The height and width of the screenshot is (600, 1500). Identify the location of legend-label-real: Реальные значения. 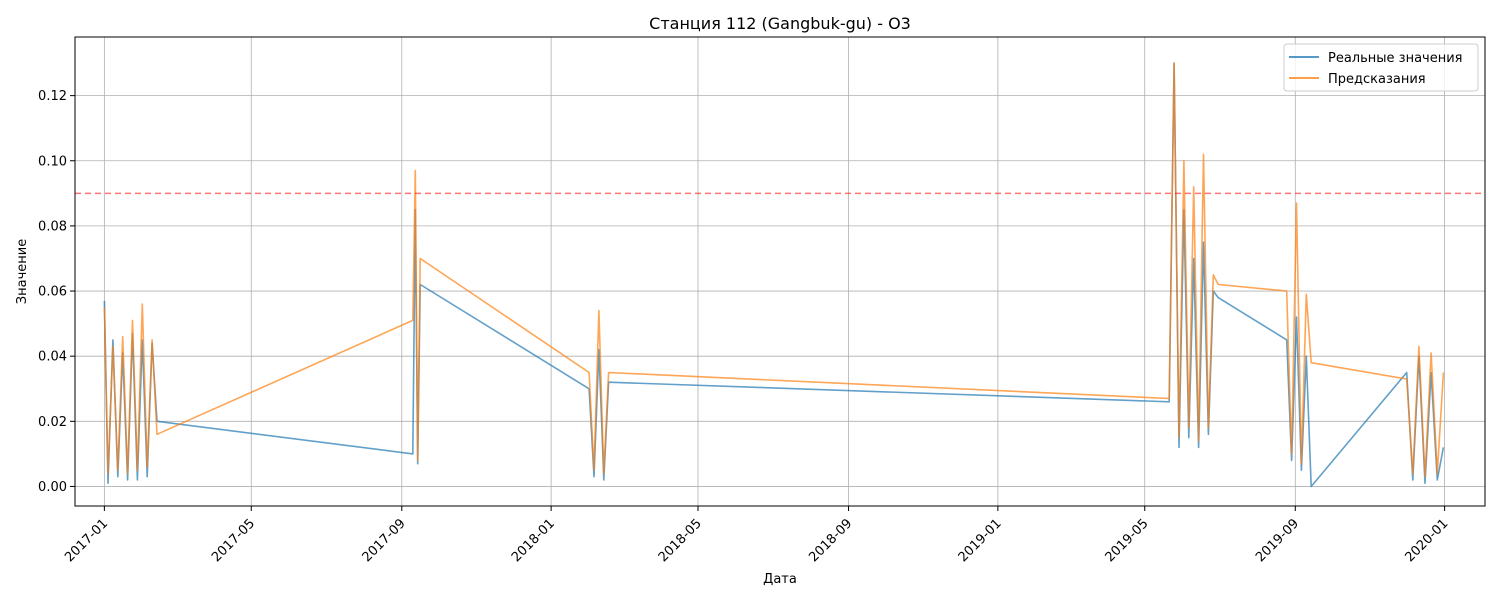
(1395, 58).